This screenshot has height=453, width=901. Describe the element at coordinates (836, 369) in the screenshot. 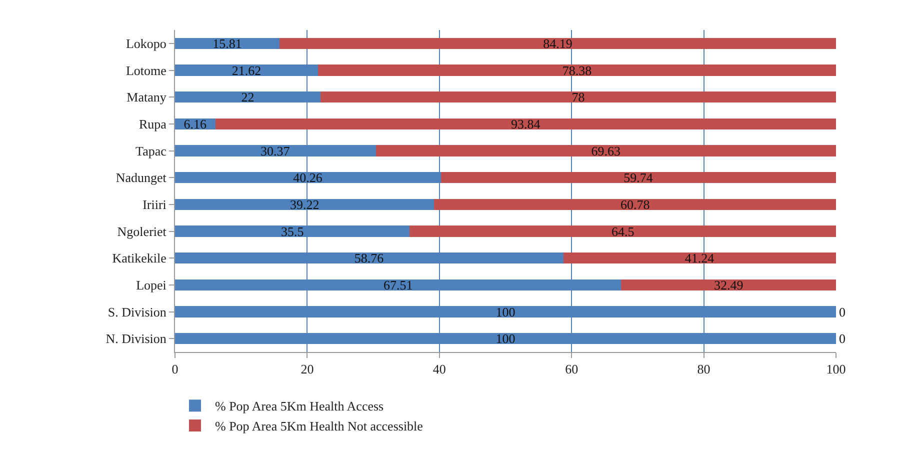

I see `x-tick-label: 100` at that location.